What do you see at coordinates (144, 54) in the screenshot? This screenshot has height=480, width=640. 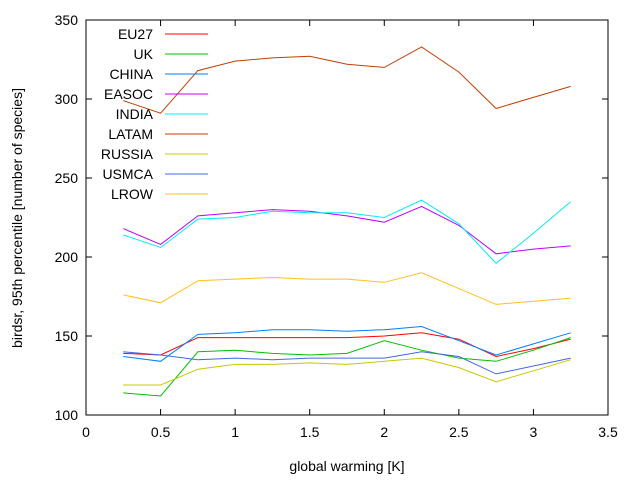 I see `legend-label-uk: UK` at bounding box center [144, 54].